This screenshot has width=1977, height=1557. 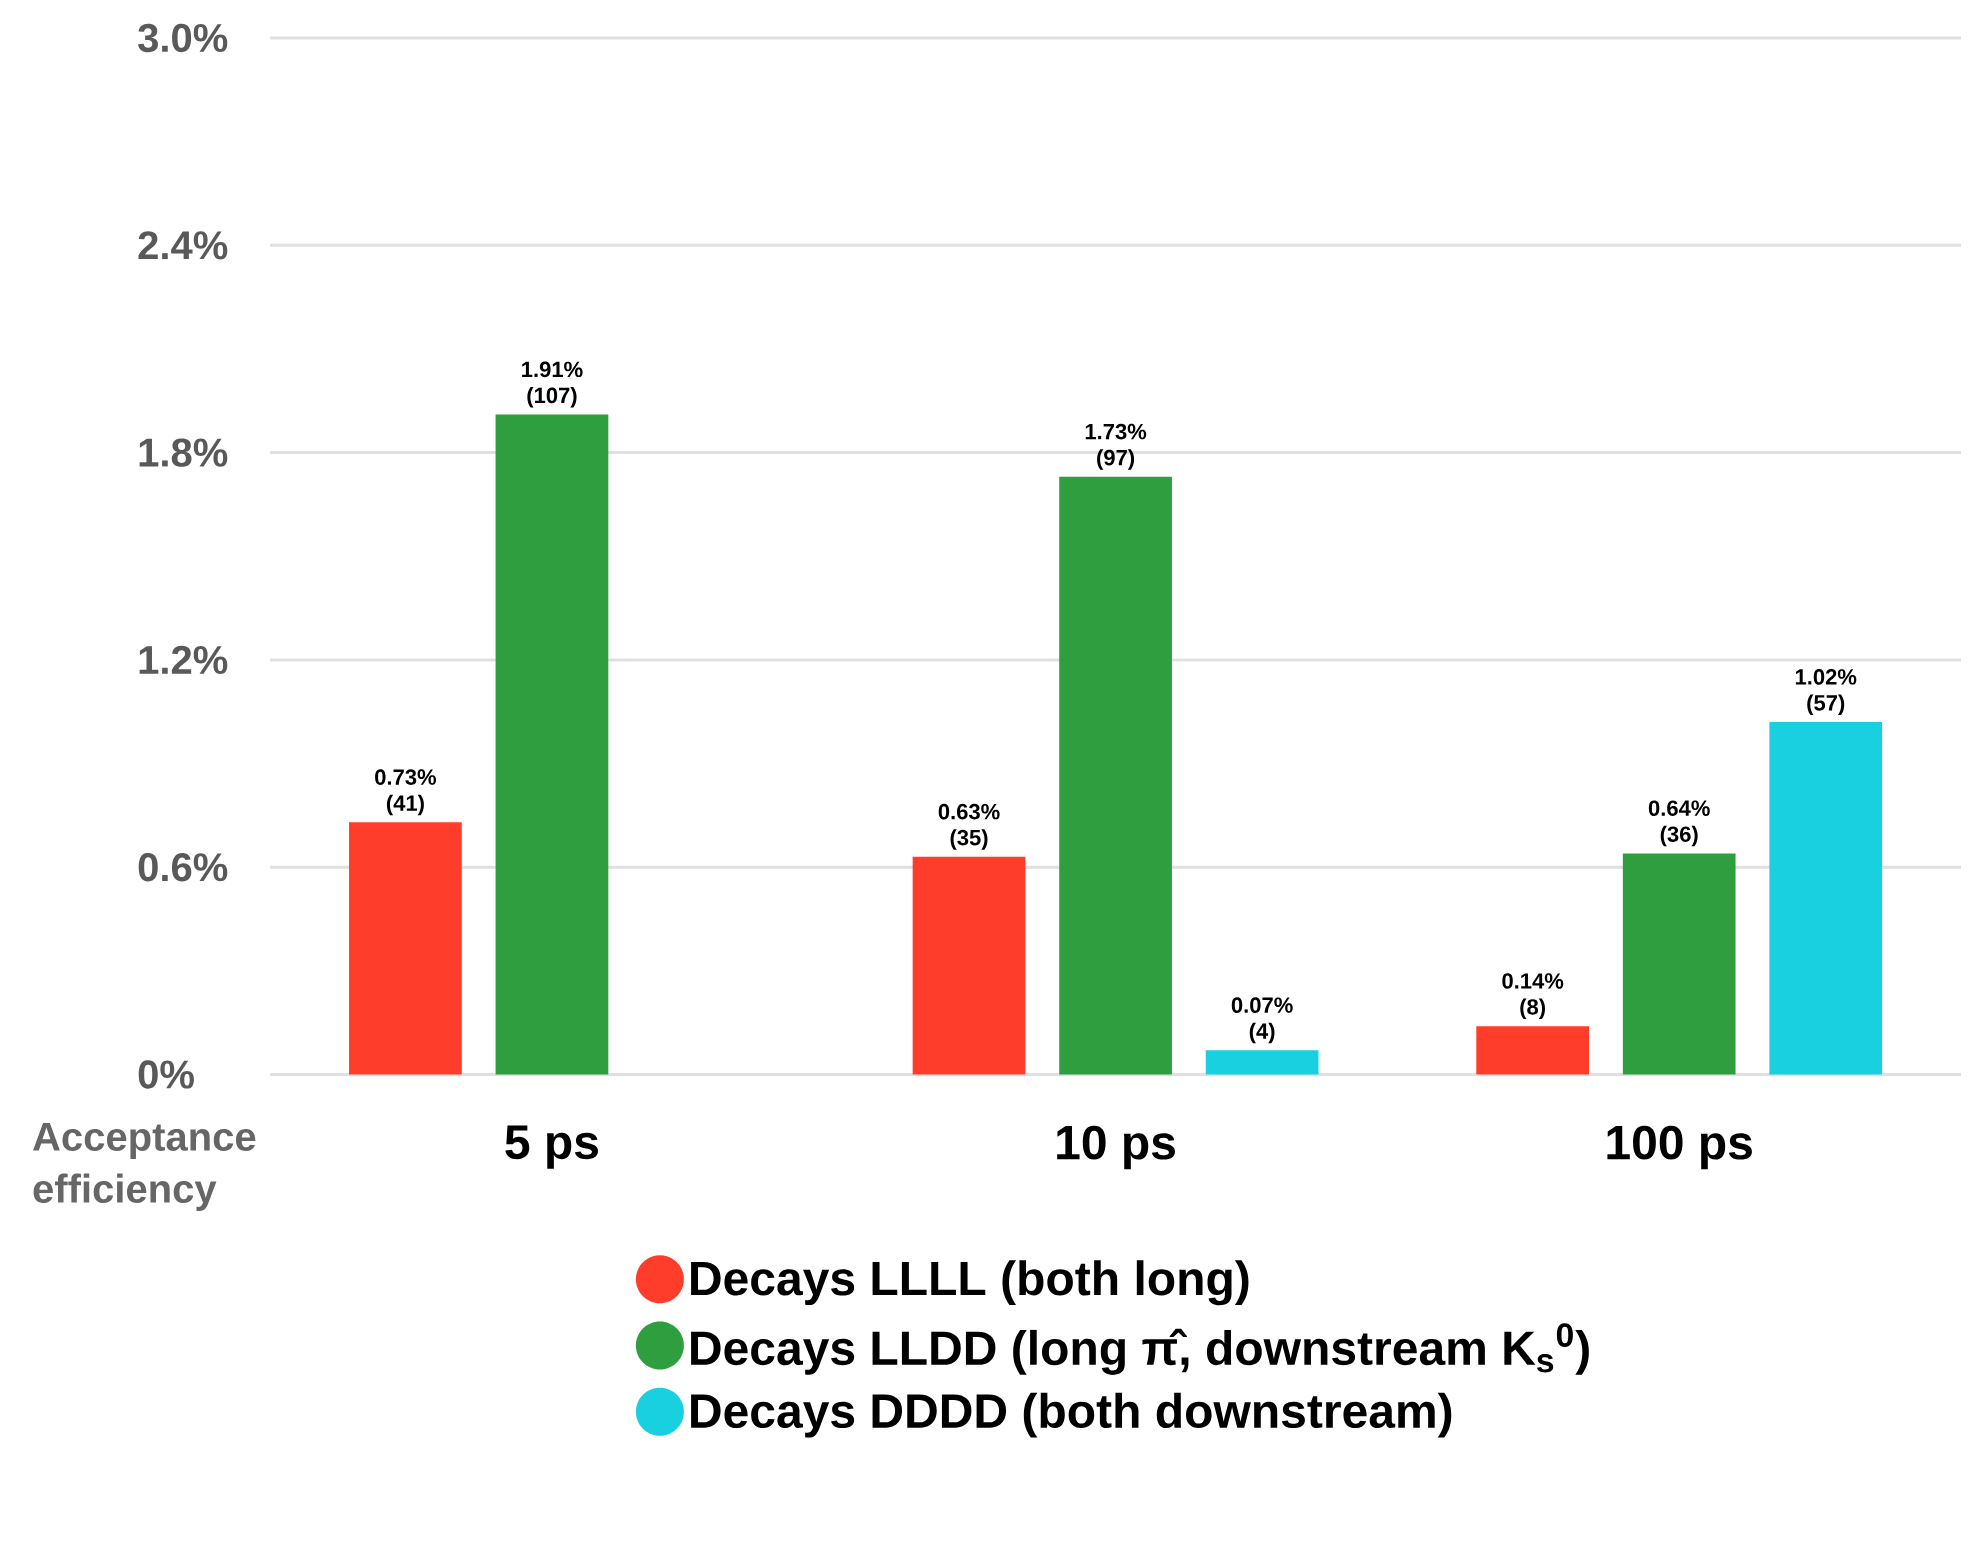 What do you see at coordinates (1116, 446) in the screenshot?
I see `data-label: 1.73% (97)` at bounding box center [1116, 446].